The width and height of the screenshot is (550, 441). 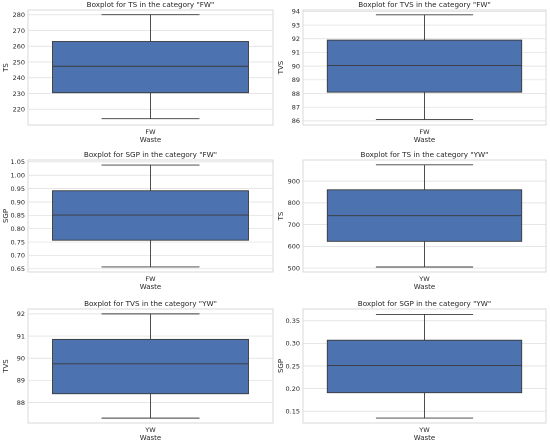 What do you see at coordinates (293, 366) in the screenshot?
I see `y-tick-label: 0.25` at bounding box center [293, 366].